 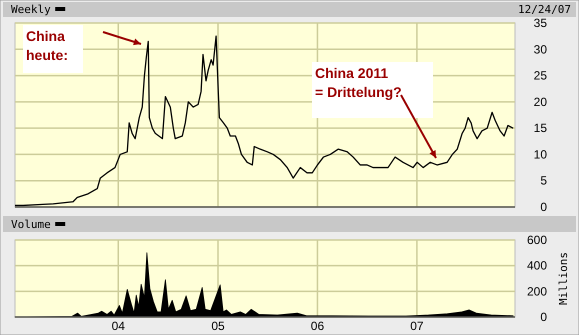 What do you see at coordinates (541, 154) in the screenshot?
I see `y-tick-label: 10` at bounding box center [541, 154].